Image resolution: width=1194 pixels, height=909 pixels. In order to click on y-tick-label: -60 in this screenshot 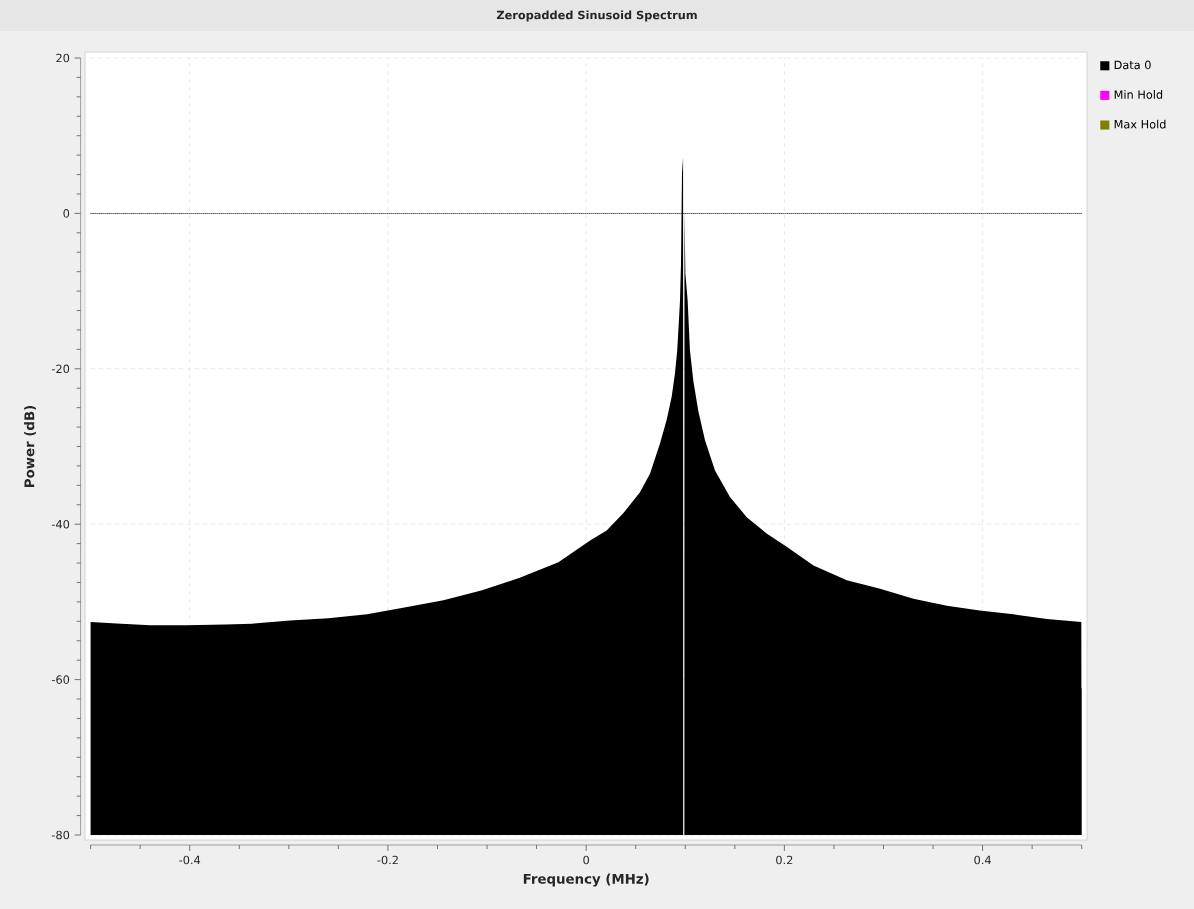, I will do `click(60, 679)`.